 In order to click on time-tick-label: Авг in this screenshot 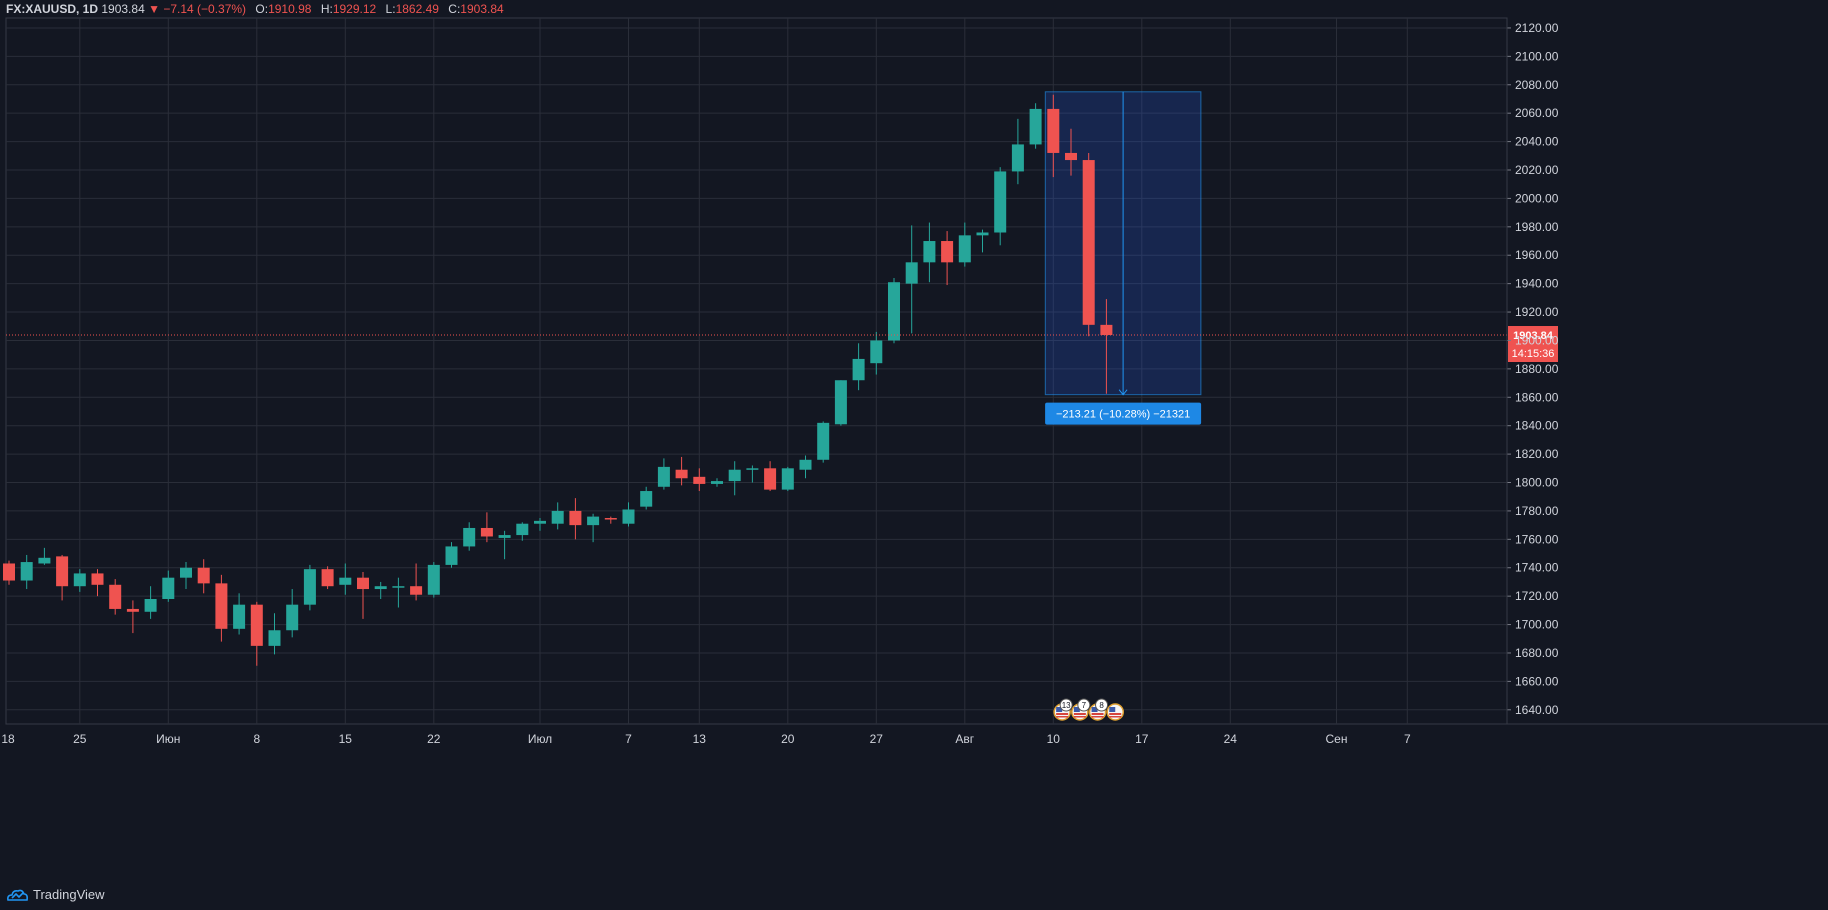, I will do `click(964, 739)`.